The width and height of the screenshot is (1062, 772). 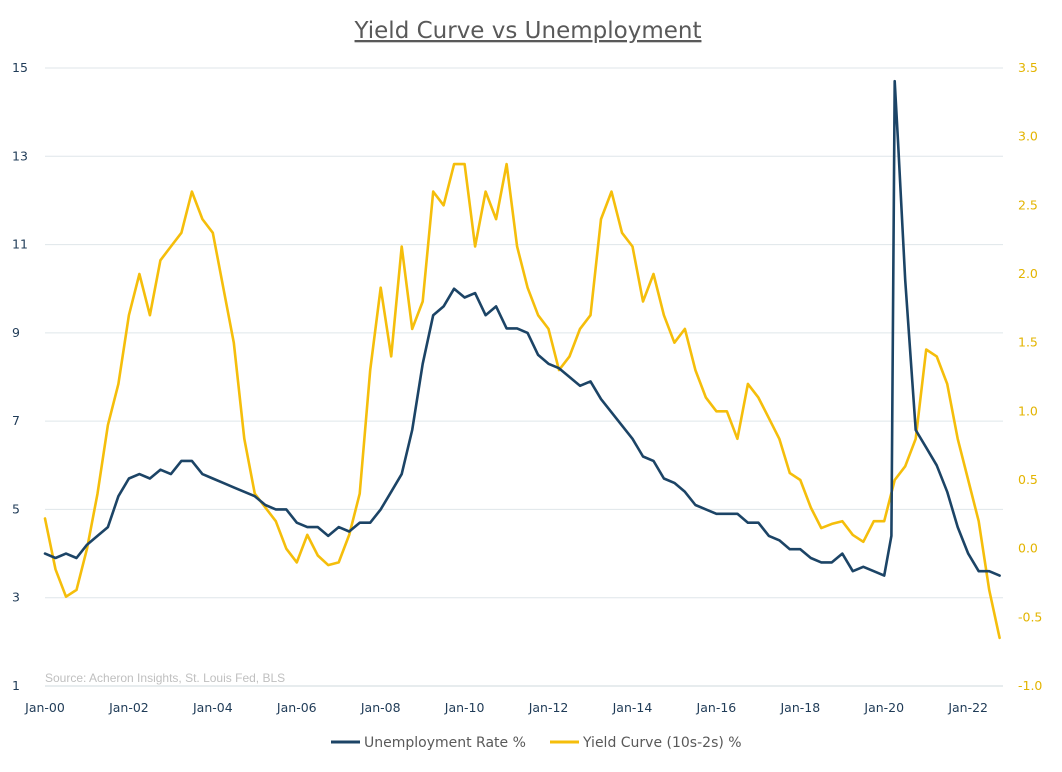 I want to click on left-tick-label: 9, so click(x=16, y=332).